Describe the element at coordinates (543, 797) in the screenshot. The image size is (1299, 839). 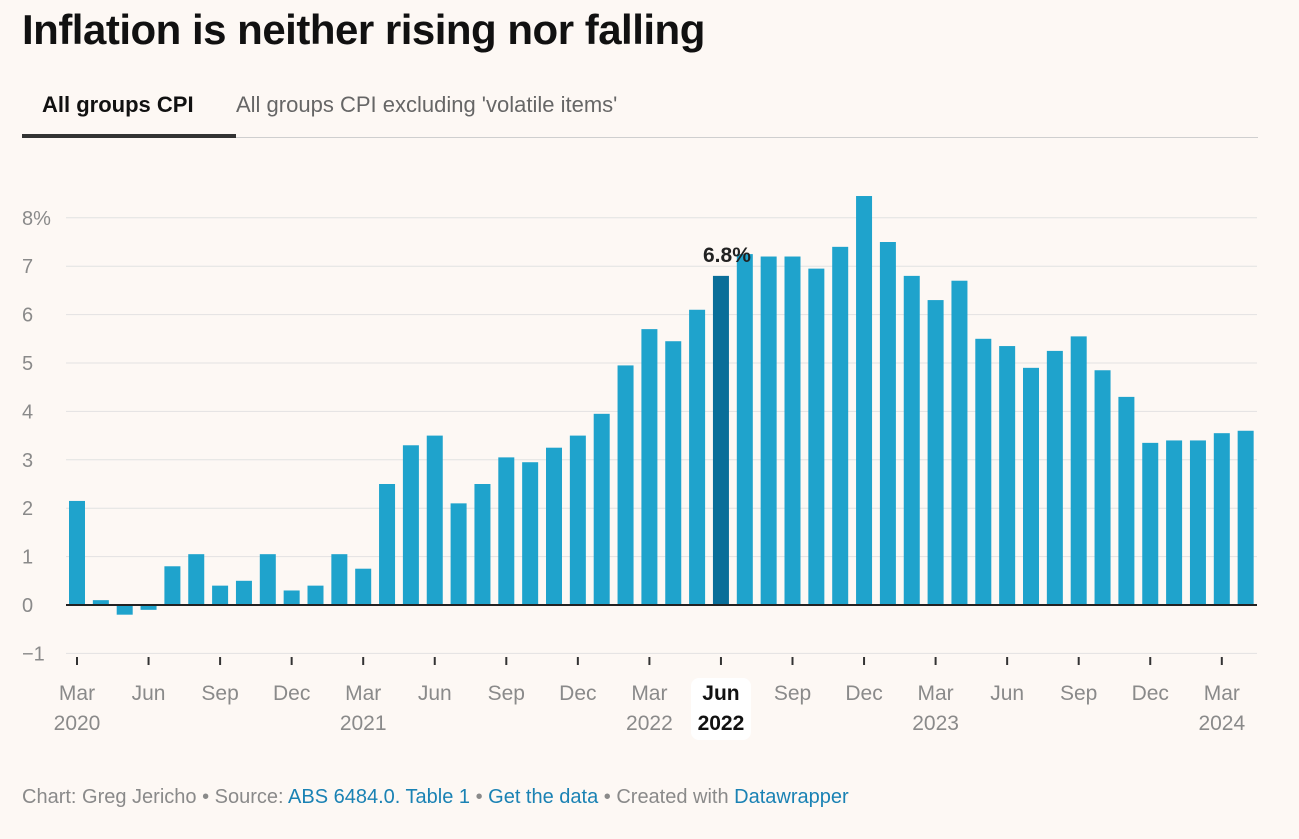
I see `get-data-link: Get the data` at that location.